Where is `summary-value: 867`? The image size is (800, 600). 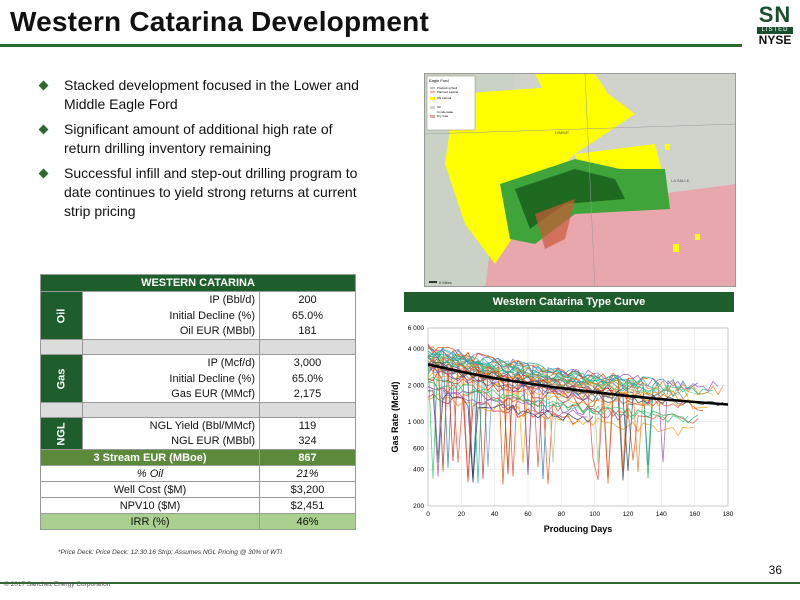
summary-value: 867 is located at coordinates (307, 457).